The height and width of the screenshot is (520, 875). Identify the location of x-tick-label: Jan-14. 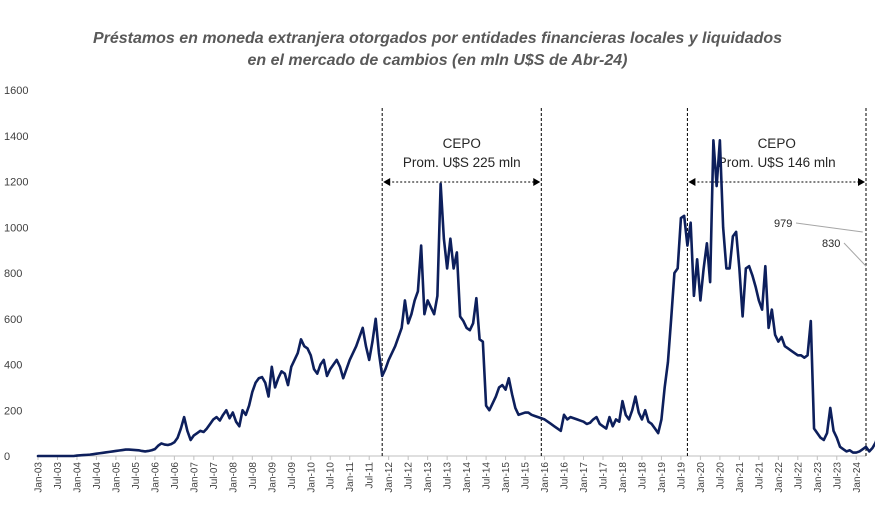
(467, 477).